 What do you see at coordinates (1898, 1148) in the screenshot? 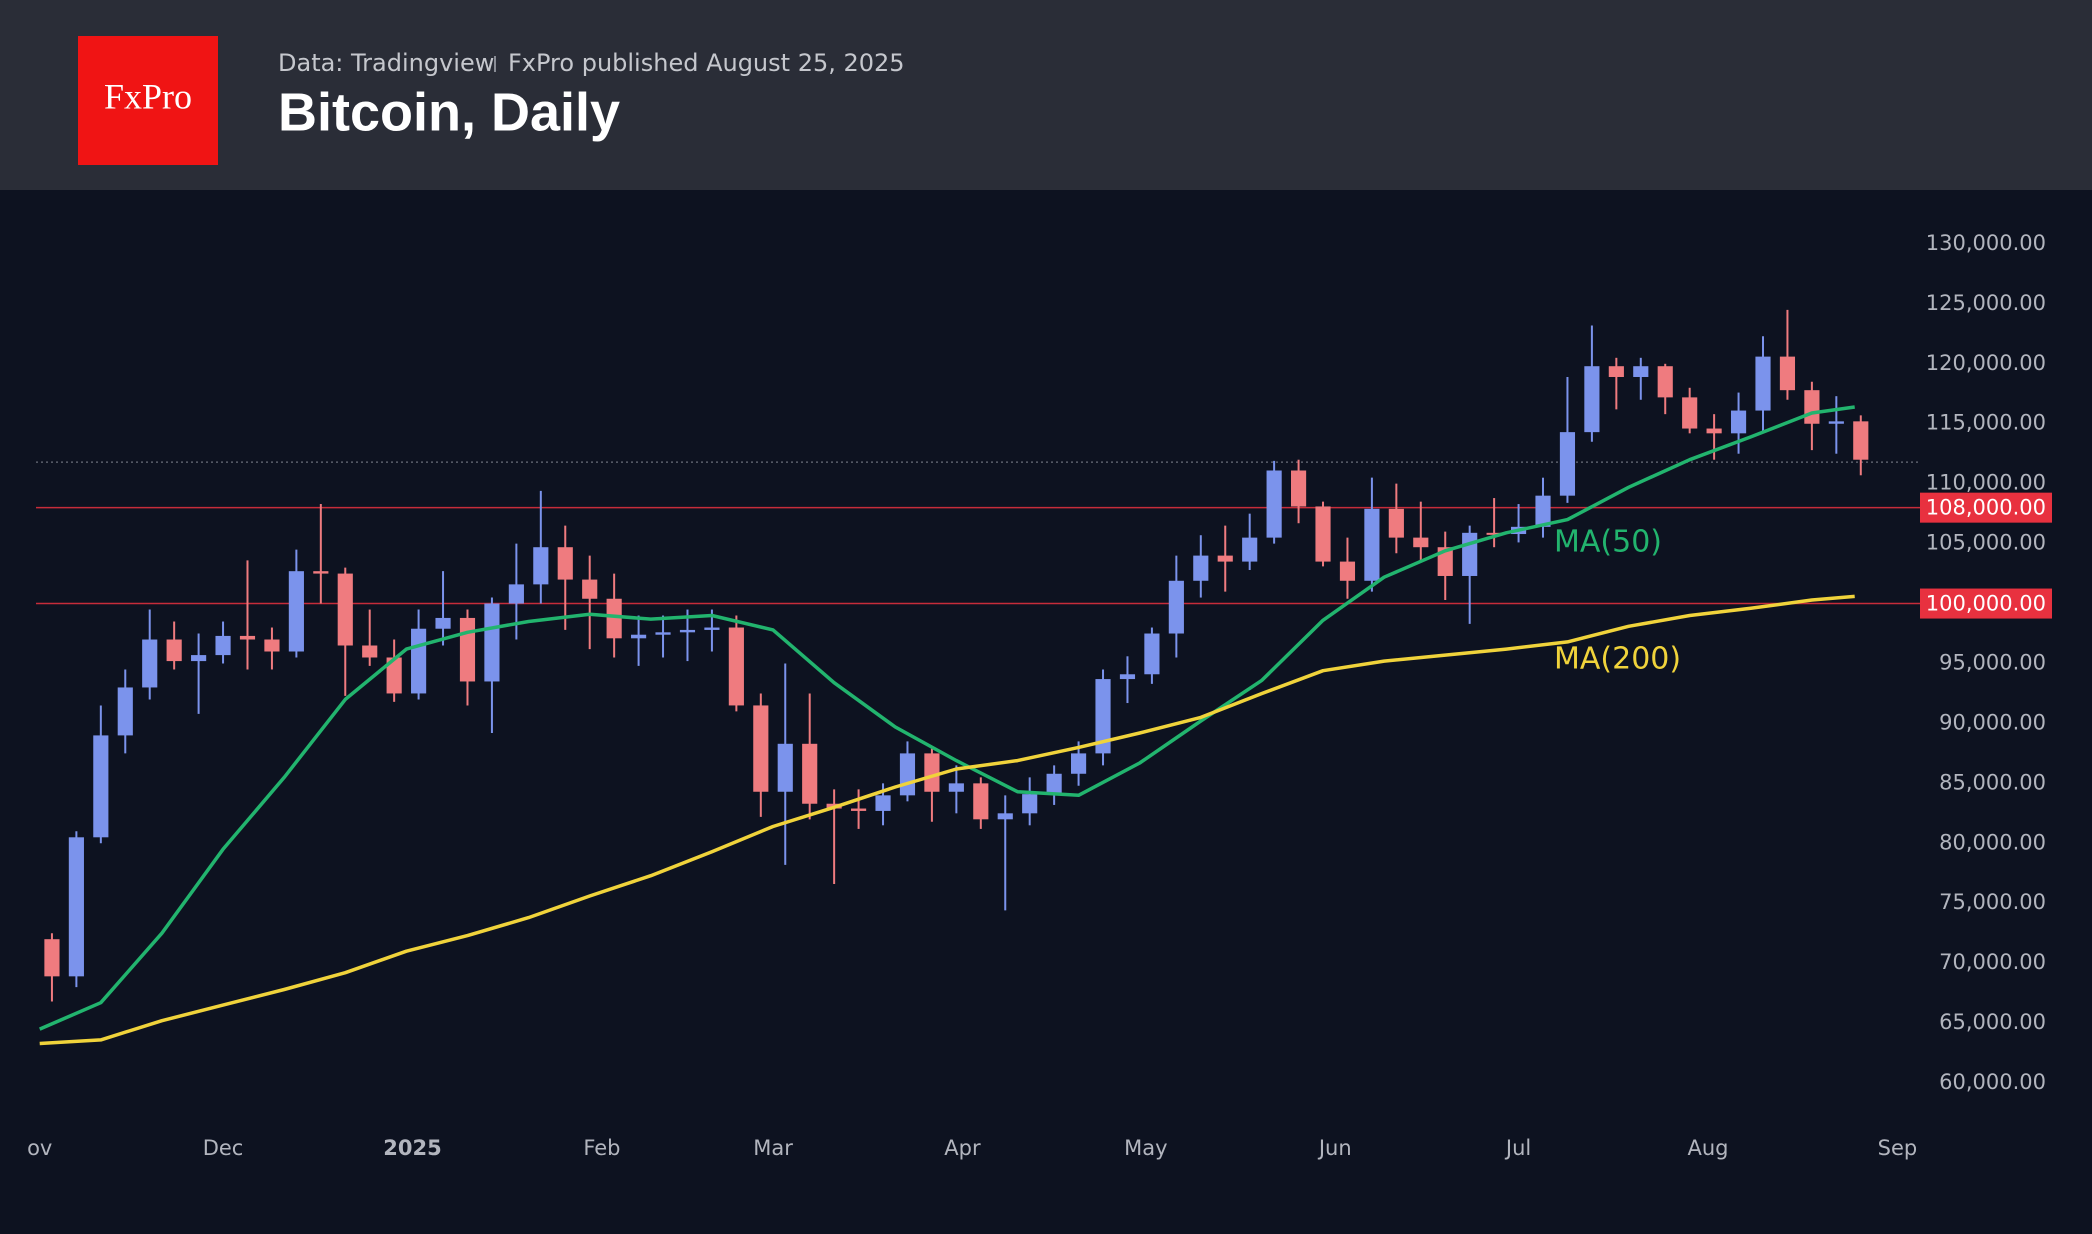
I see `x-tick-label: Sep` at bounding box center [1898, 1148].